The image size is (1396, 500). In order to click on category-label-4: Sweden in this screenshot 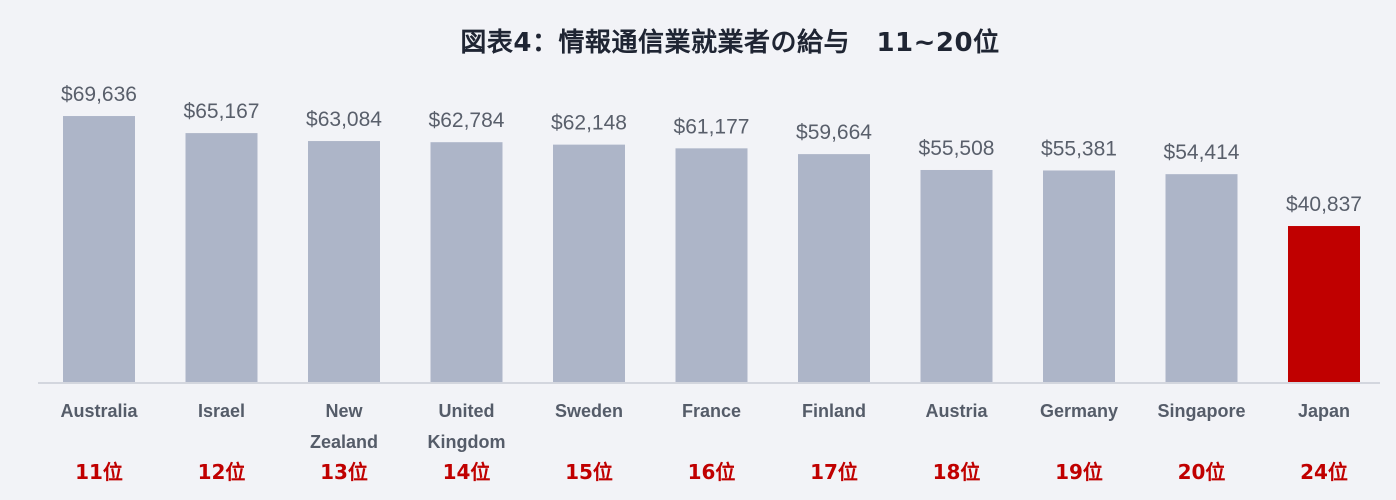, I will do `click(589, 411)`.